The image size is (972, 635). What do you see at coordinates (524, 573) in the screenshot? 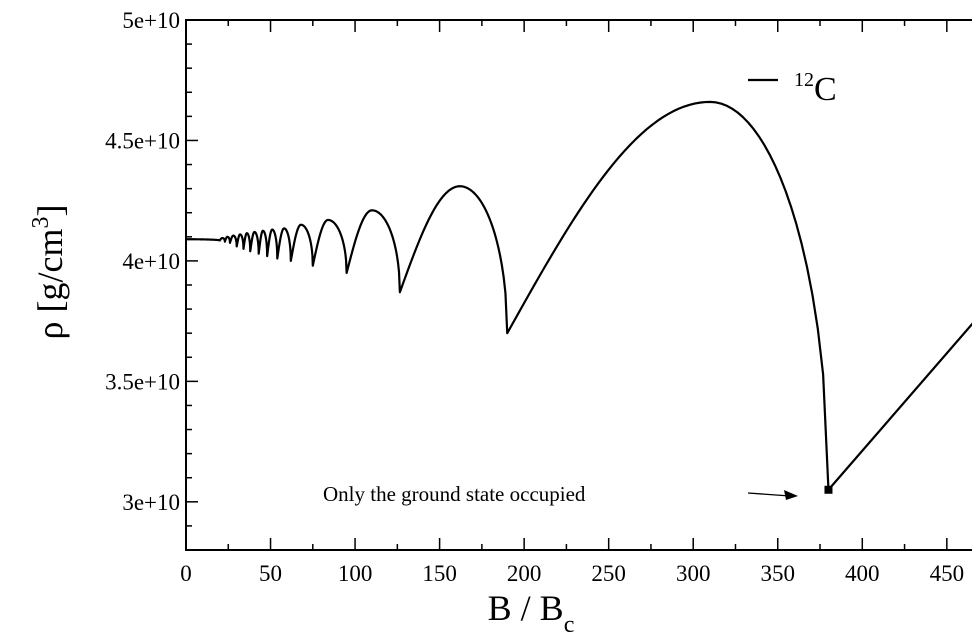
I see `x-tick-label: 200` at bounding box center [524, 573].